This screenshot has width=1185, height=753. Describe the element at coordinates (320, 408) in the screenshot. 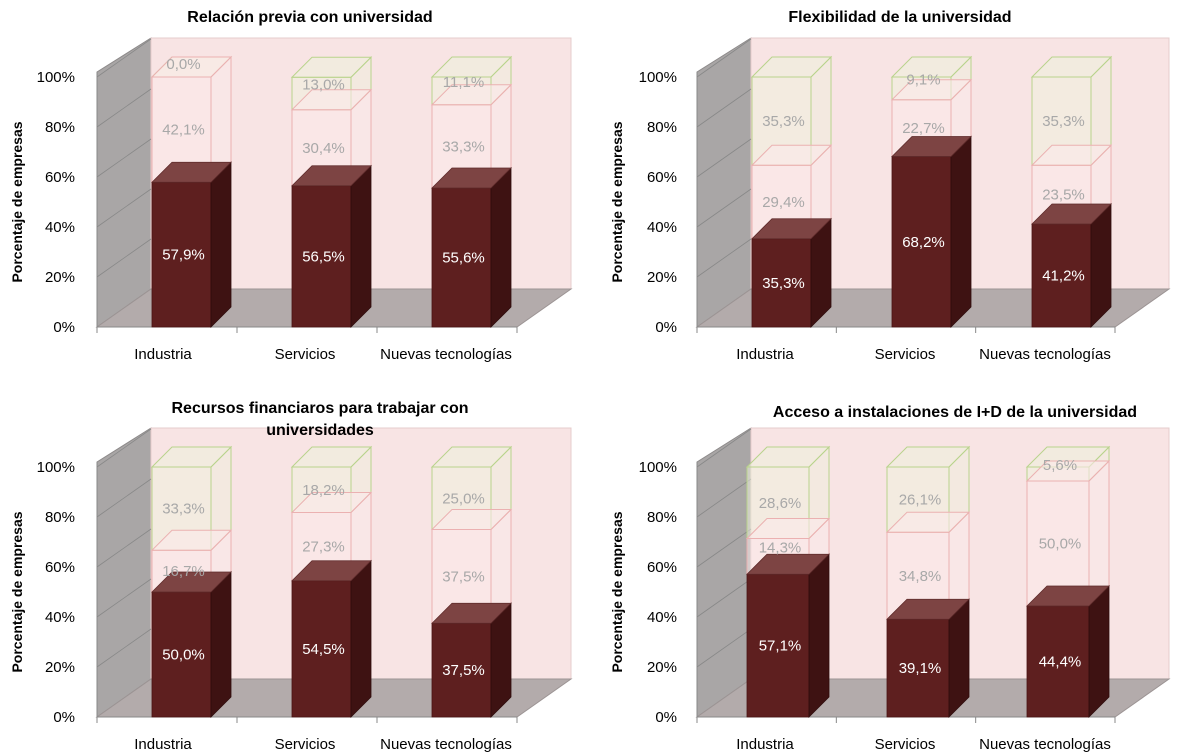

I see `chart-title-line: Recursos financiaros para trabajar con` at that location.